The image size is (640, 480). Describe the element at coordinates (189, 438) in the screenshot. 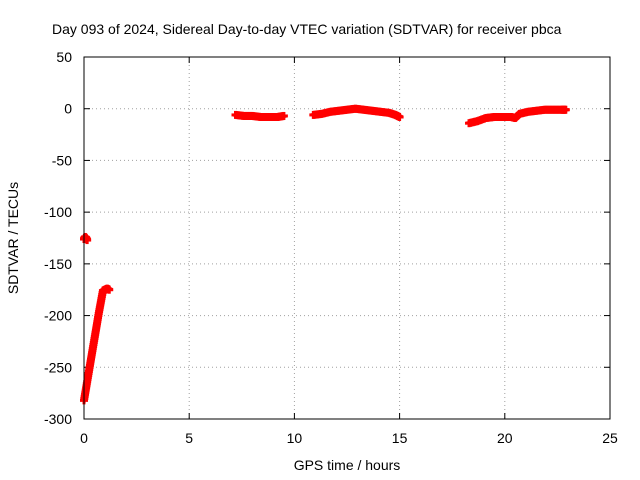

I see `x-tick-label: 5` at that location.